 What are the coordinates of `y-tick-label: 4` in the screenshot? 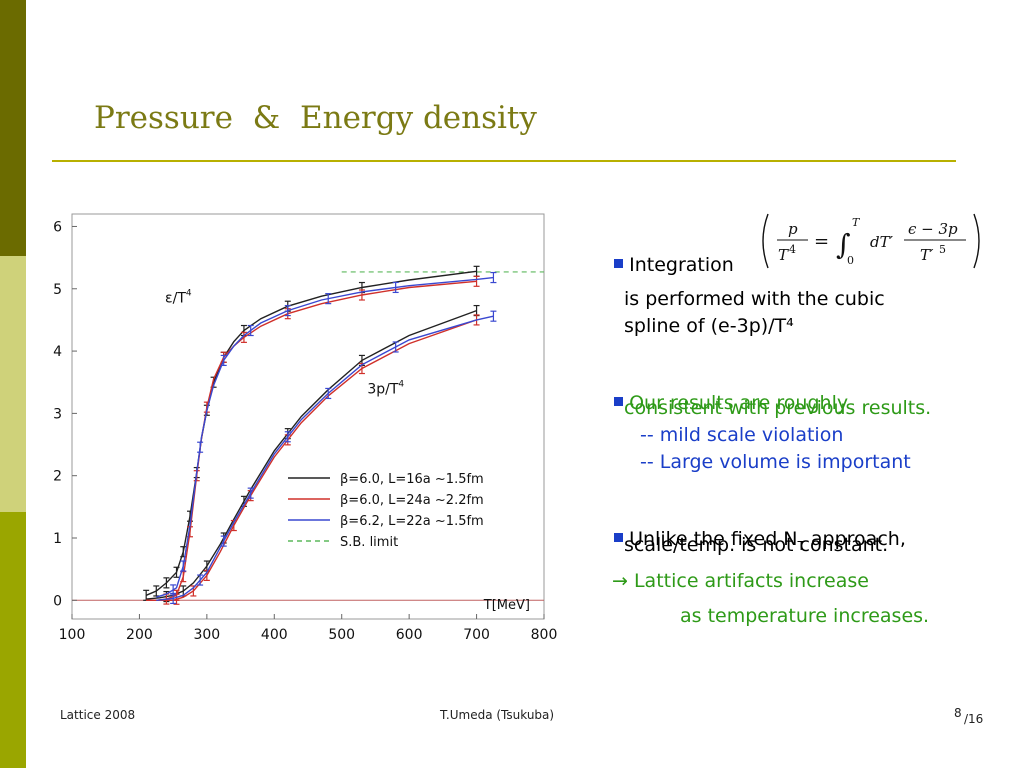 It's located at (57, 352).